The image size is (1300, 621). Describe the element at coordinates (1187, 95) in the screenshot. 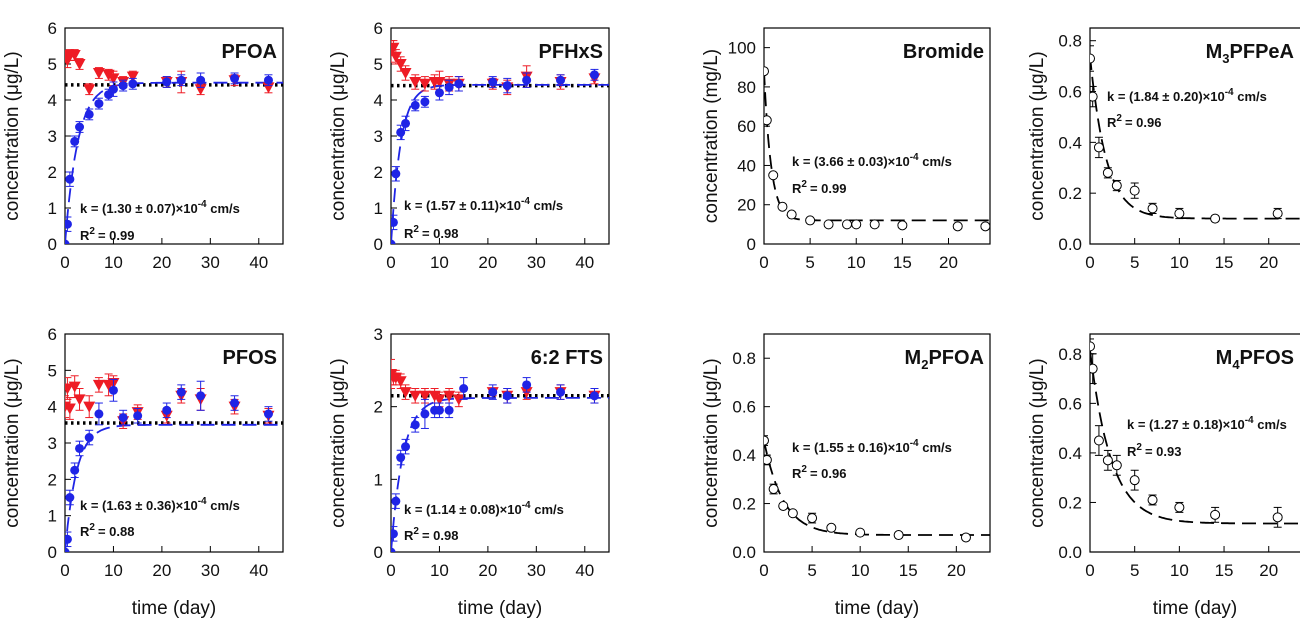

I see `k-annotation: k = (1.84 ± 0.20)×10-4 cm/s` at that location.